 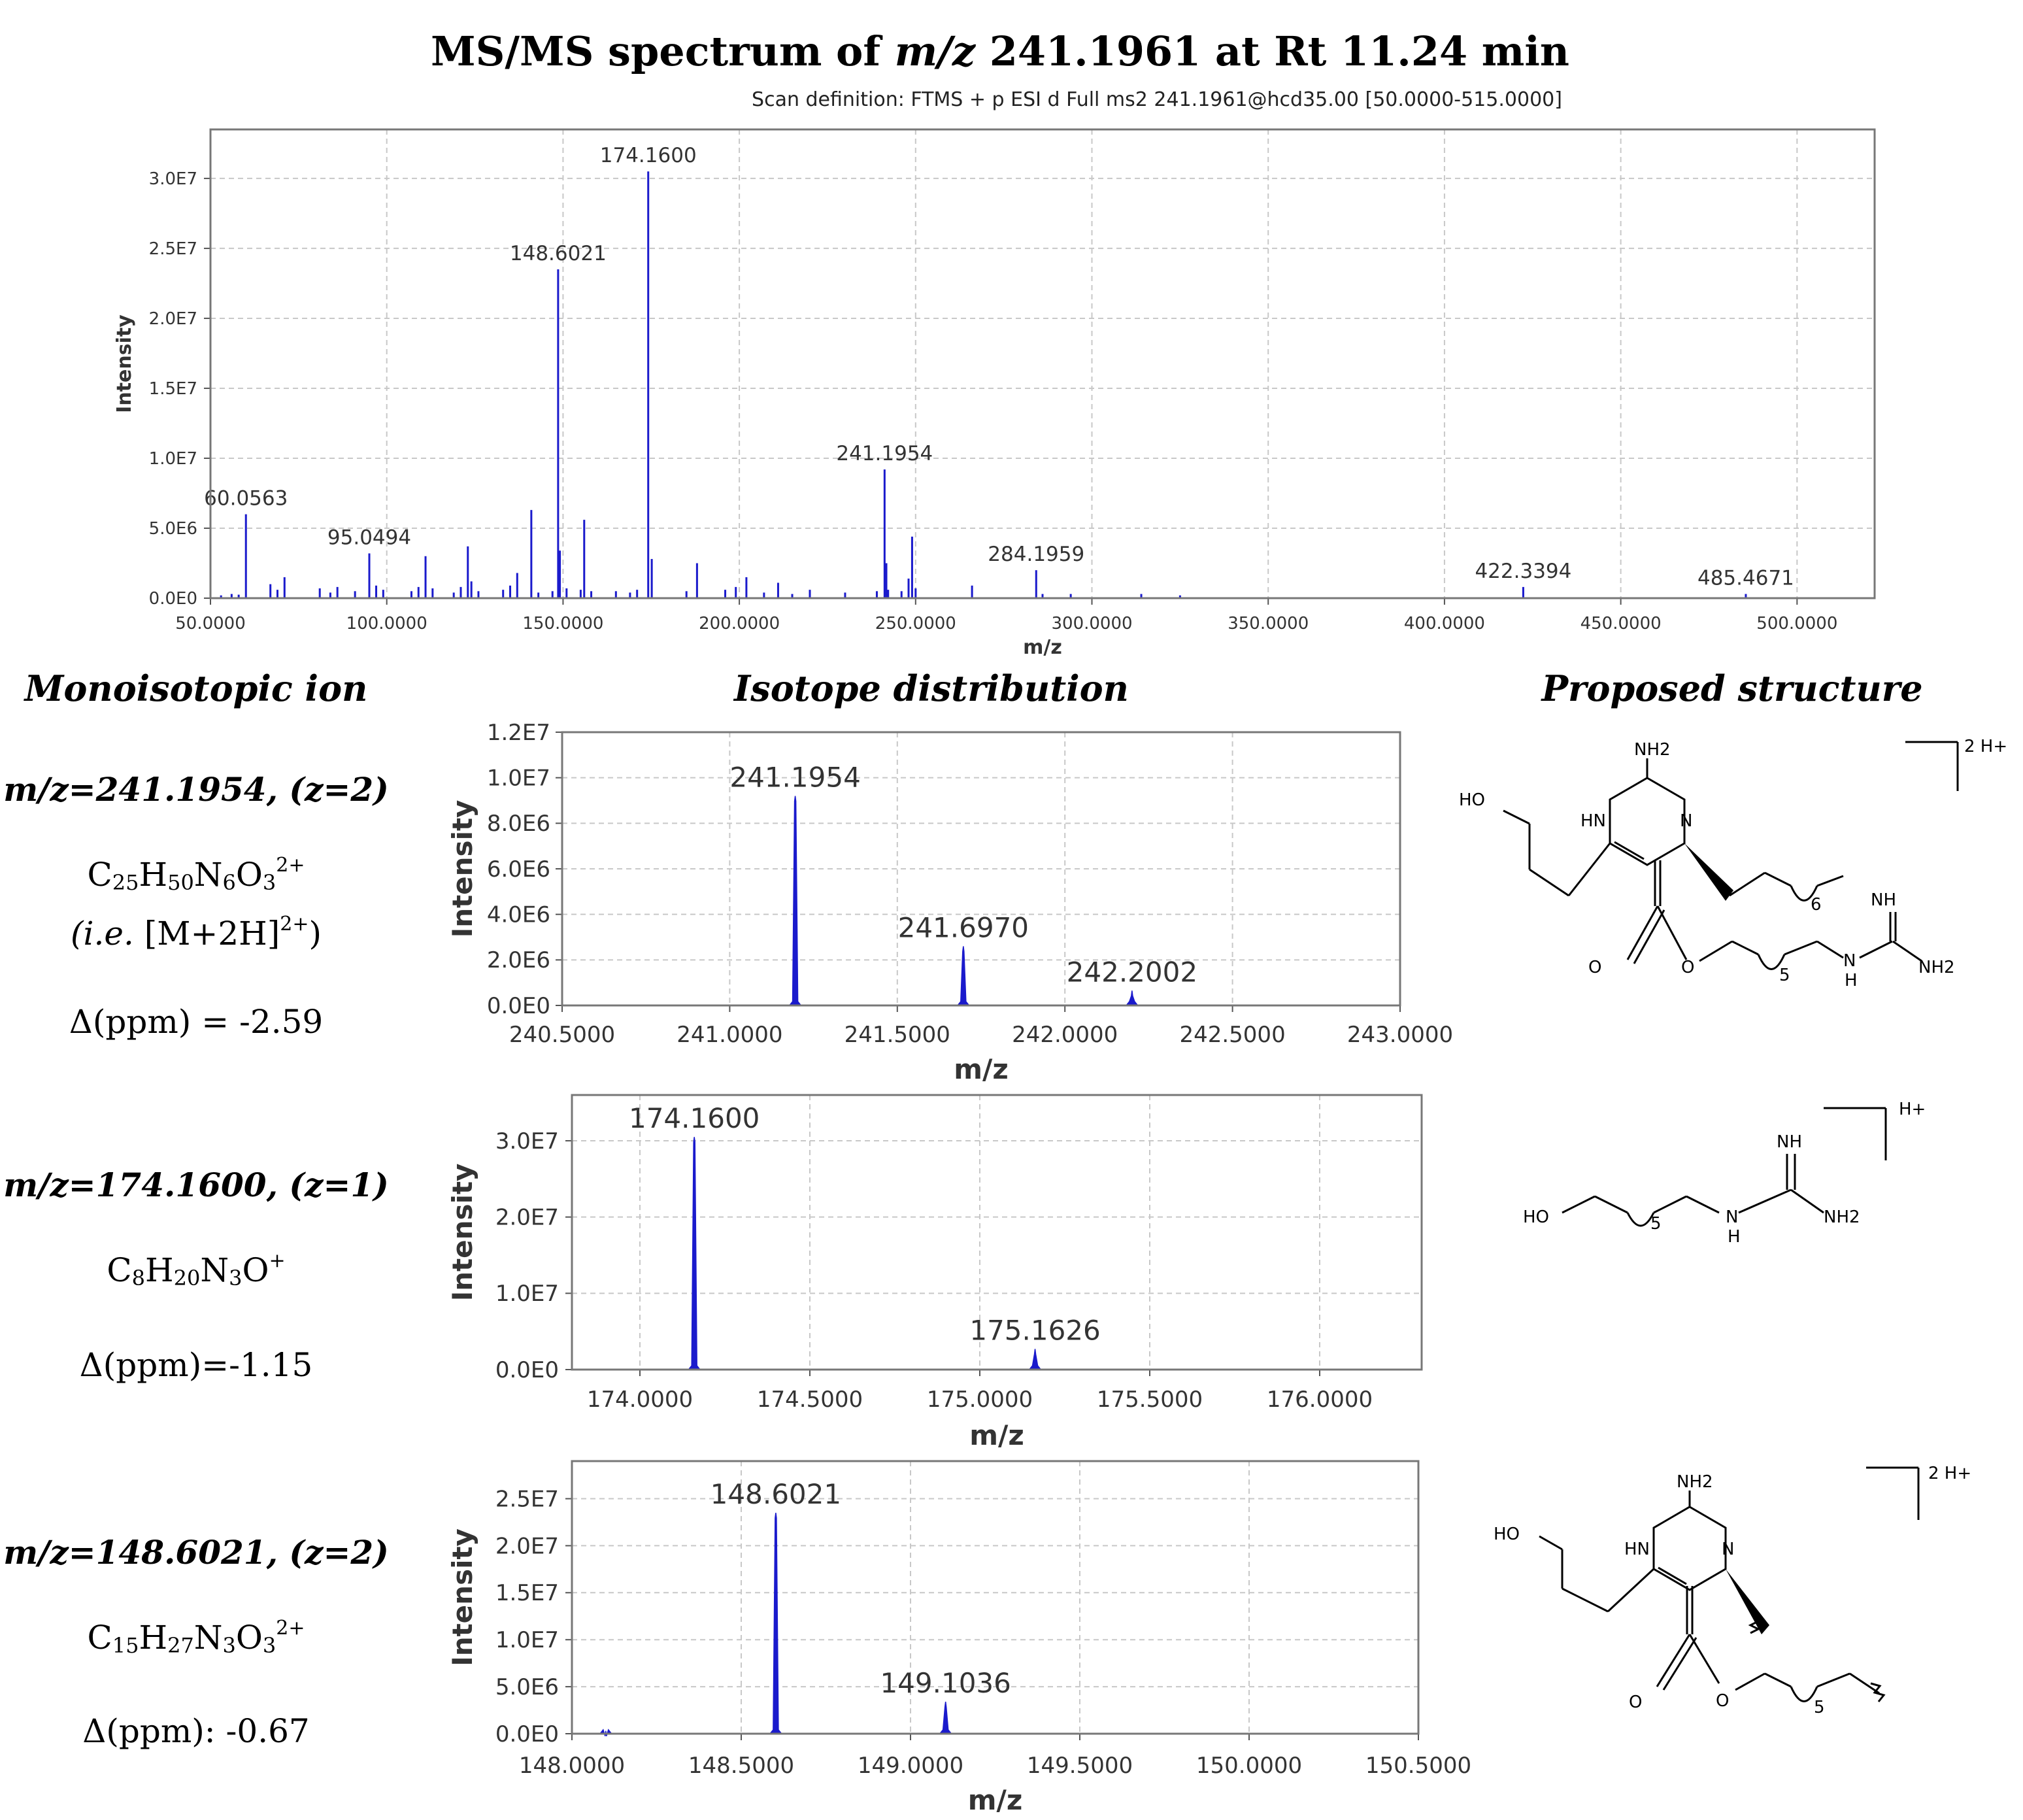 I want to click on ion-1-mz: m/z=241.1954, (z=2), so click(x=196, y=789).